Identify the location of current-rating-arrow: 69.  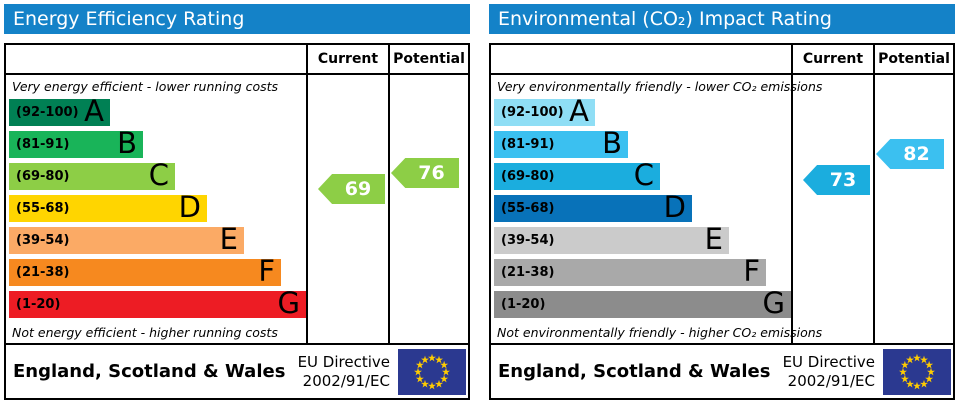
(351, 189).